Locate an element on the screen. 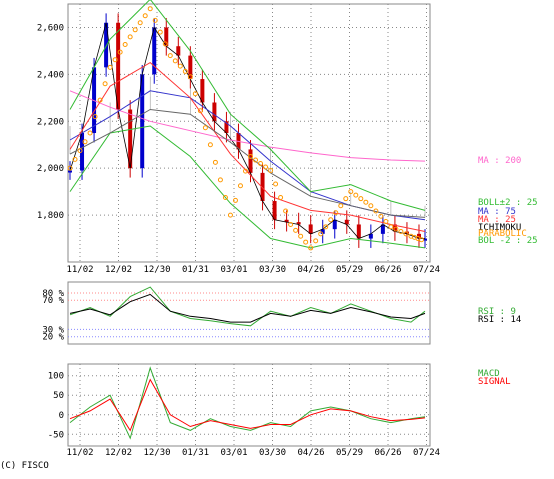 The image size is (554, 479). macd-x-tick-label: 12/02 is located at coordinates (118, 453).